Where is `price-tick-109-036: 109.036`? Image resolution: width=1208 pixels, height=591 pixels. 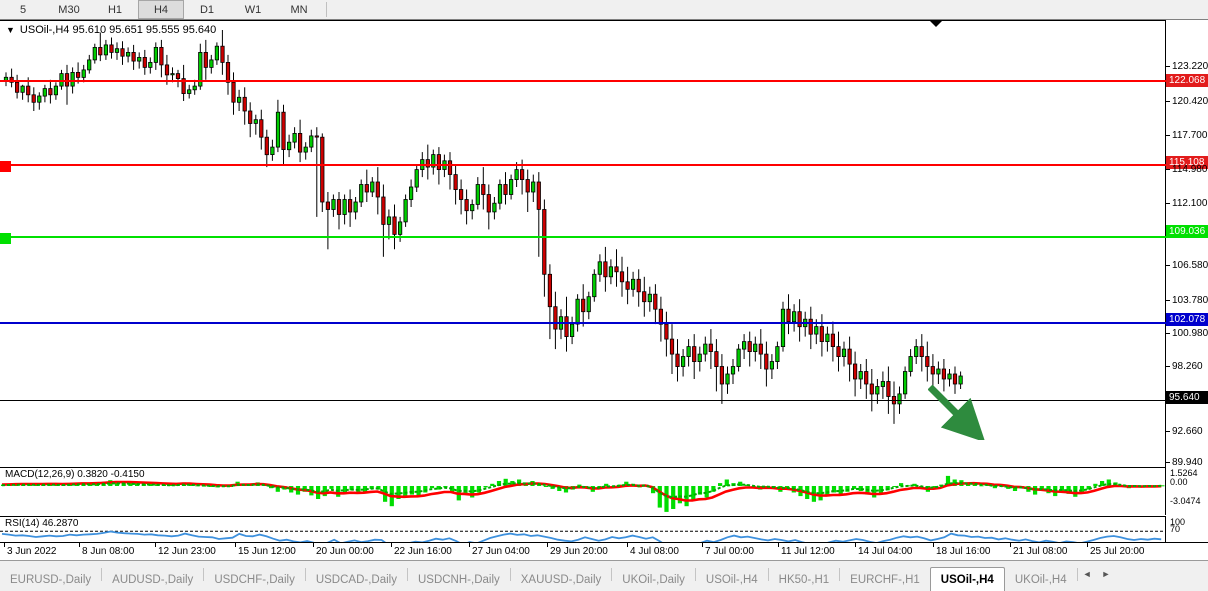
price-tick-109-036: 109.036 is located at coordinates (1187, 231).